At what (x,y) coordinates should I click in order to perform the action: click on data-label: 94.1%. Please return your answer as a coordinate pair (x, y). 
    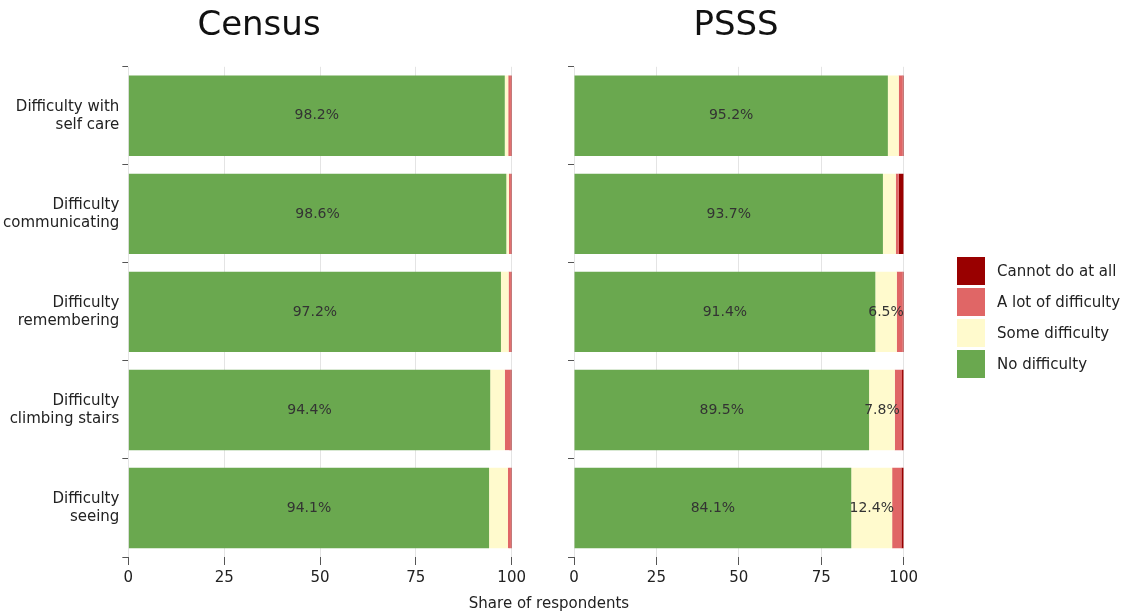
    Looking at the image, I should click on (309, 506).